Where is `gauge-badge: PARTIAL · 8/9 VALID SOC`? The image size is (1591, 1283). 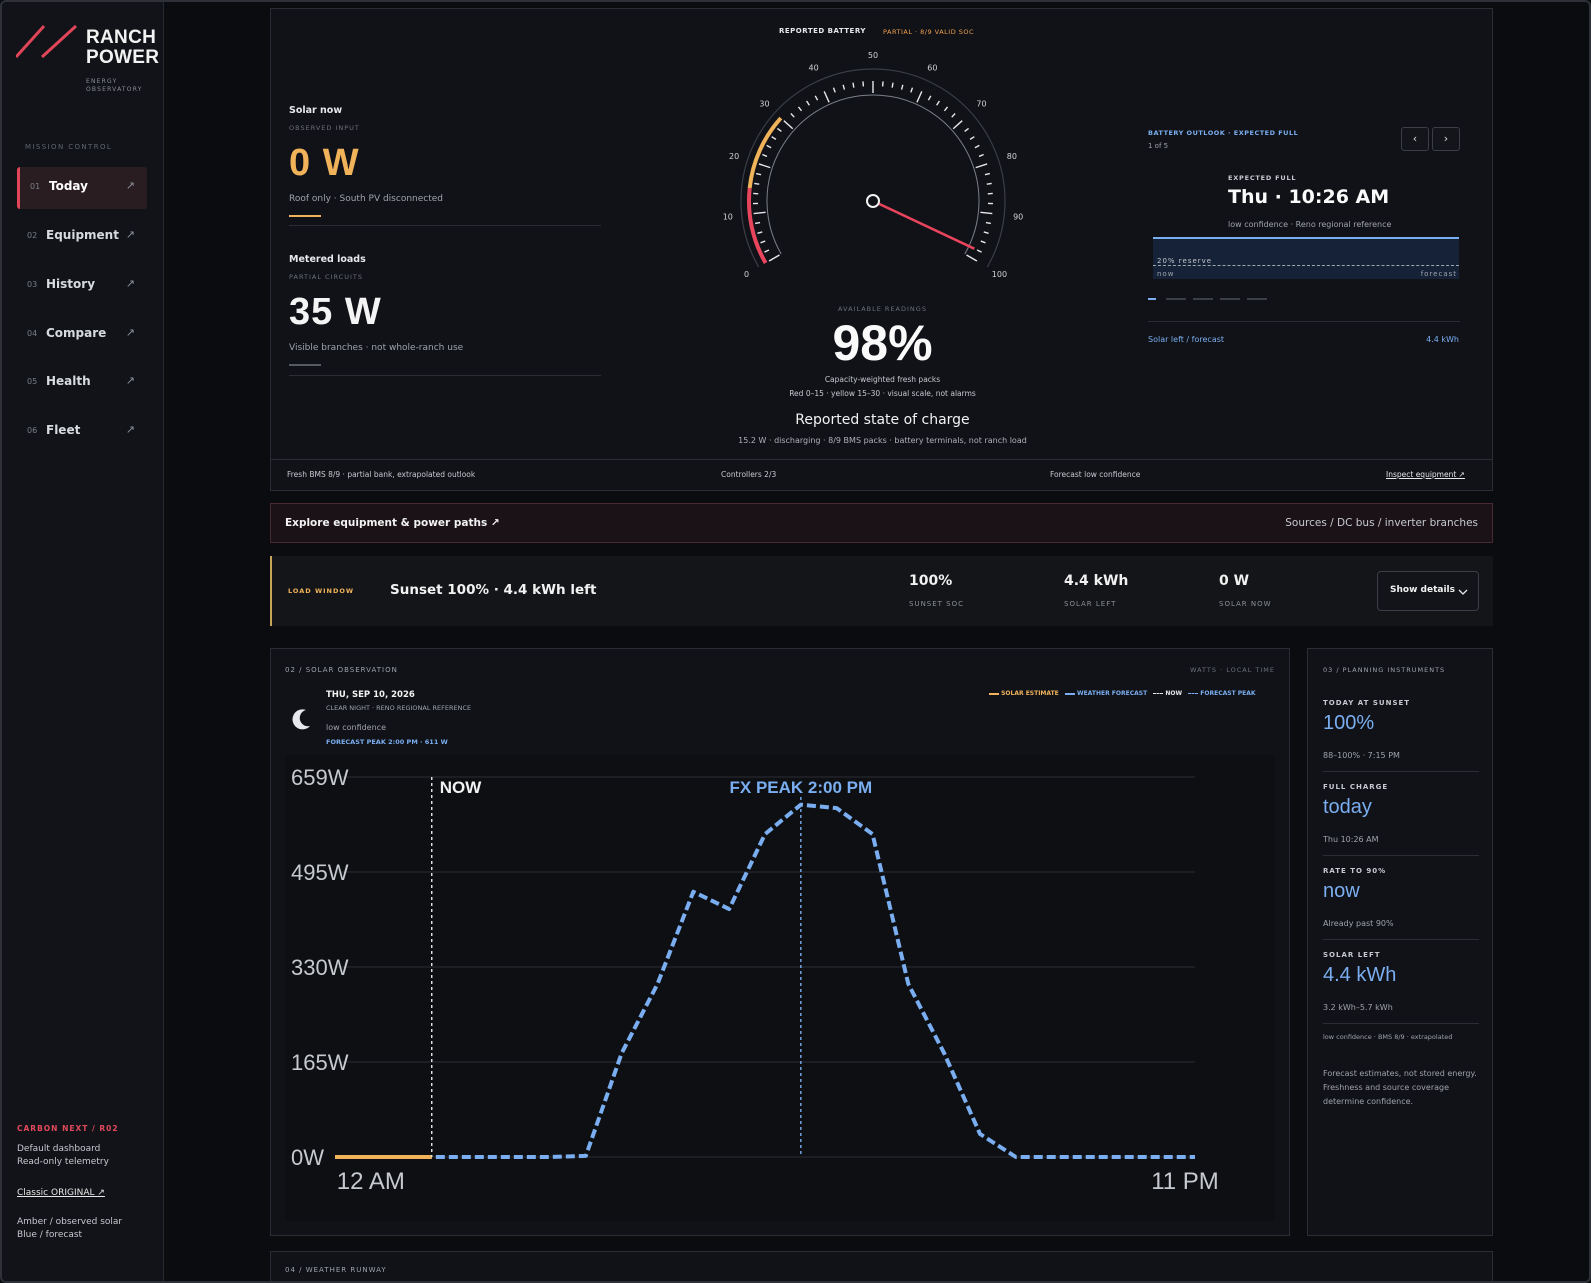 gauge-badge: PARTIAL · 8/9 VALID SOC is located at coordinates (929, 32).